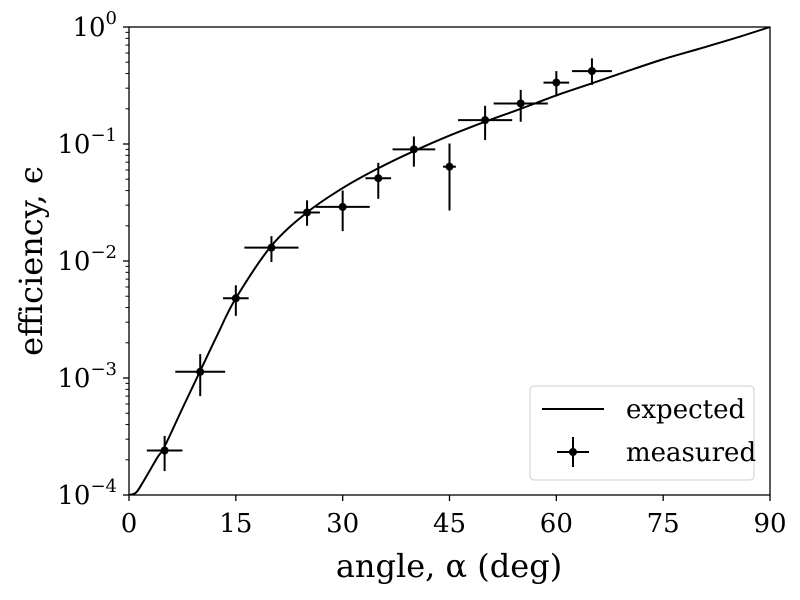  What do you see at coordinates (94, 25) in the screenshot?
I see `y-tick-label: 10⁰` at bounding box center [94, 25].